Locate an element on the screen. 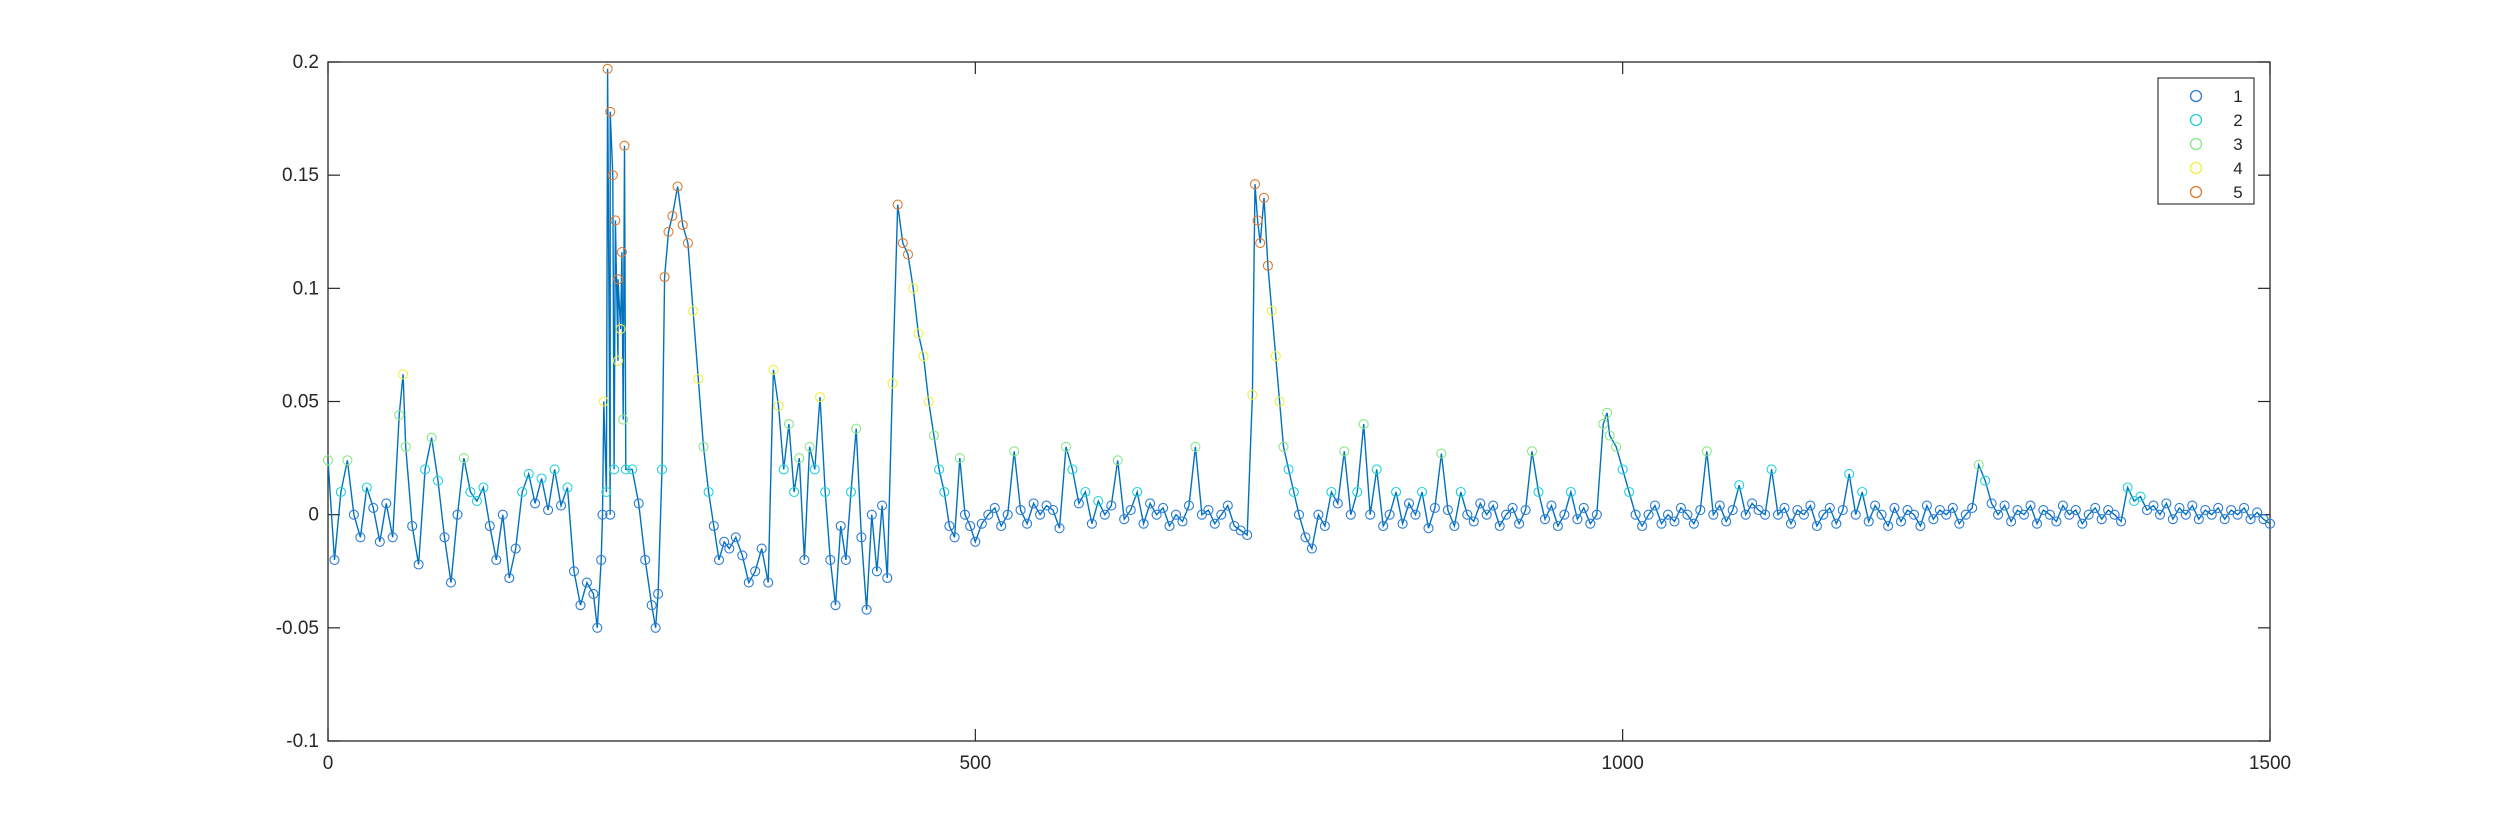 Image resolution: width=2500 pixels, height=833 pixels. legend-label: 5 is located at coordinates (2237, 192).